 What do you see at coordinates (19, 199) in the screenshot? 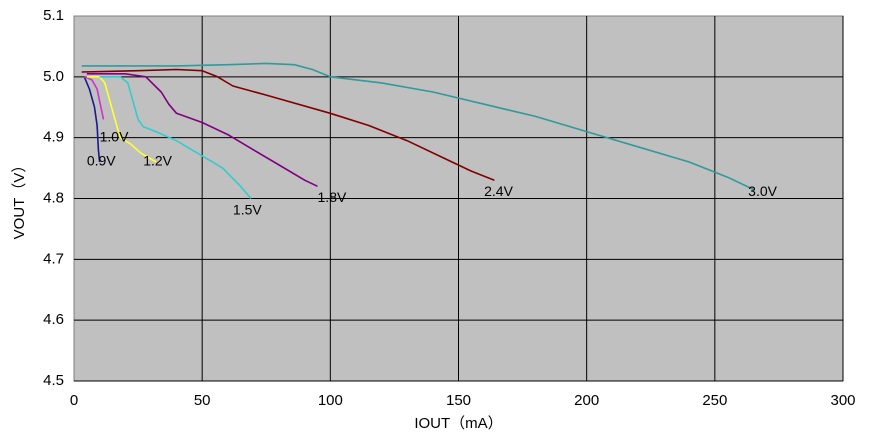
I see `y-axis-title: VOUT（V）` at bounding box center [19, 199].